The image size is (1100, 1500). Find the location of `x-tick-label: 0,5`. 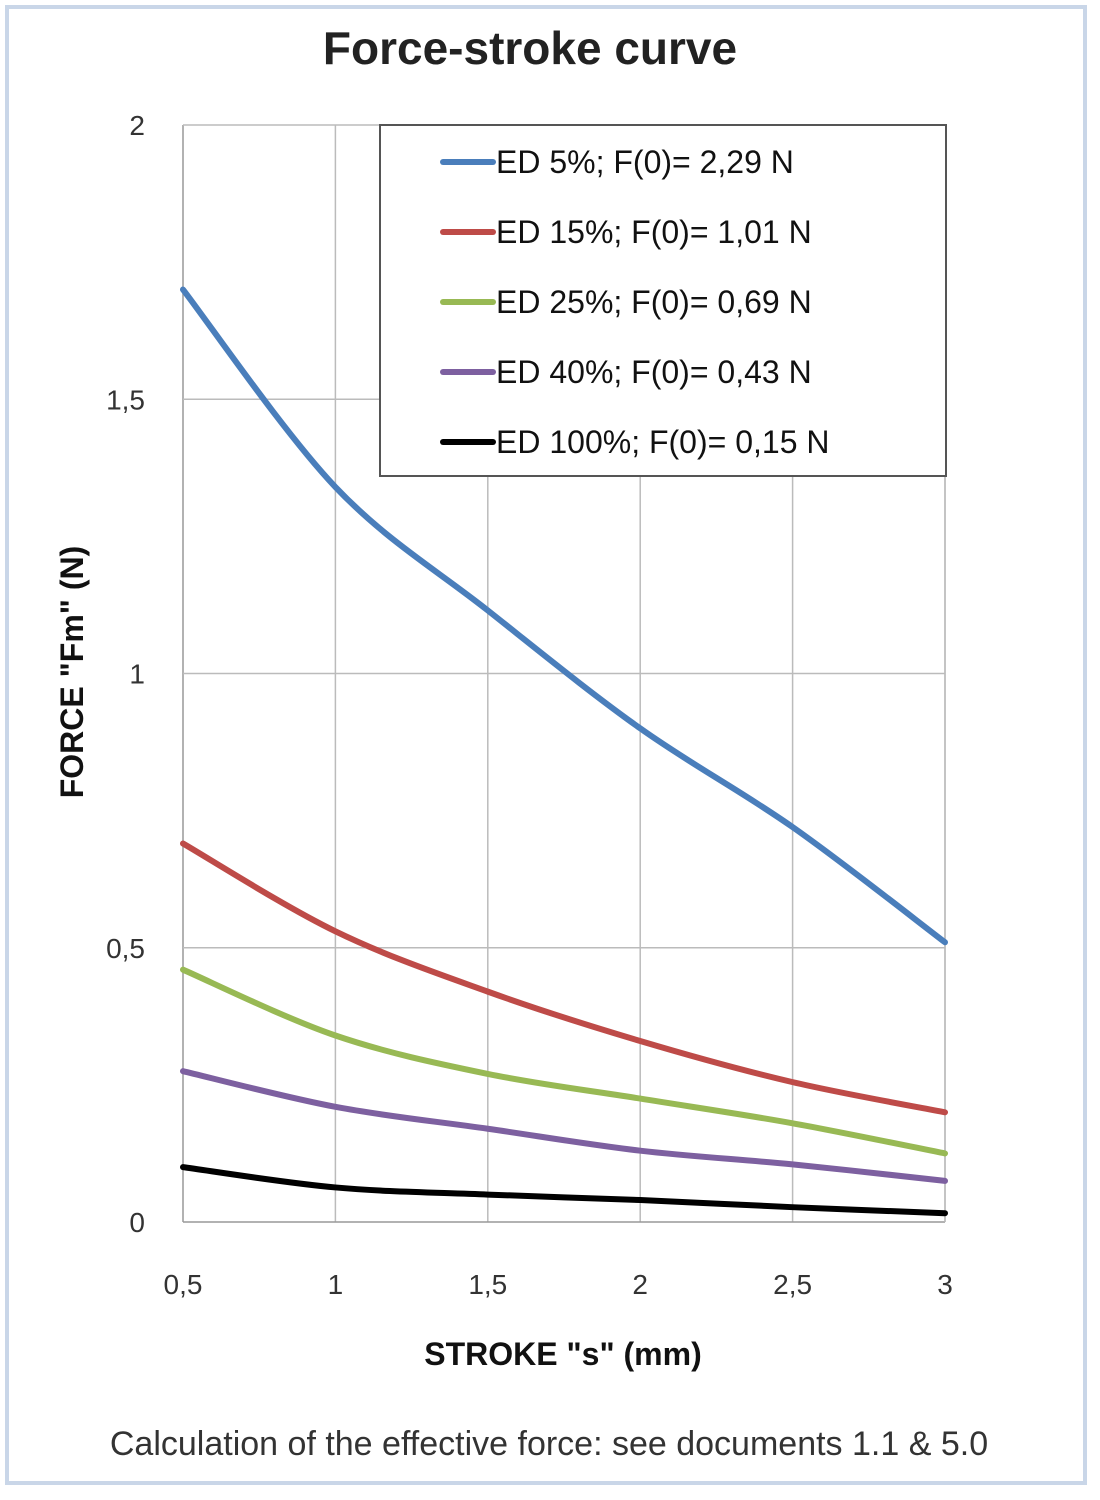

x-tick-label: 0,5 is located at coordinates (183, 1284).